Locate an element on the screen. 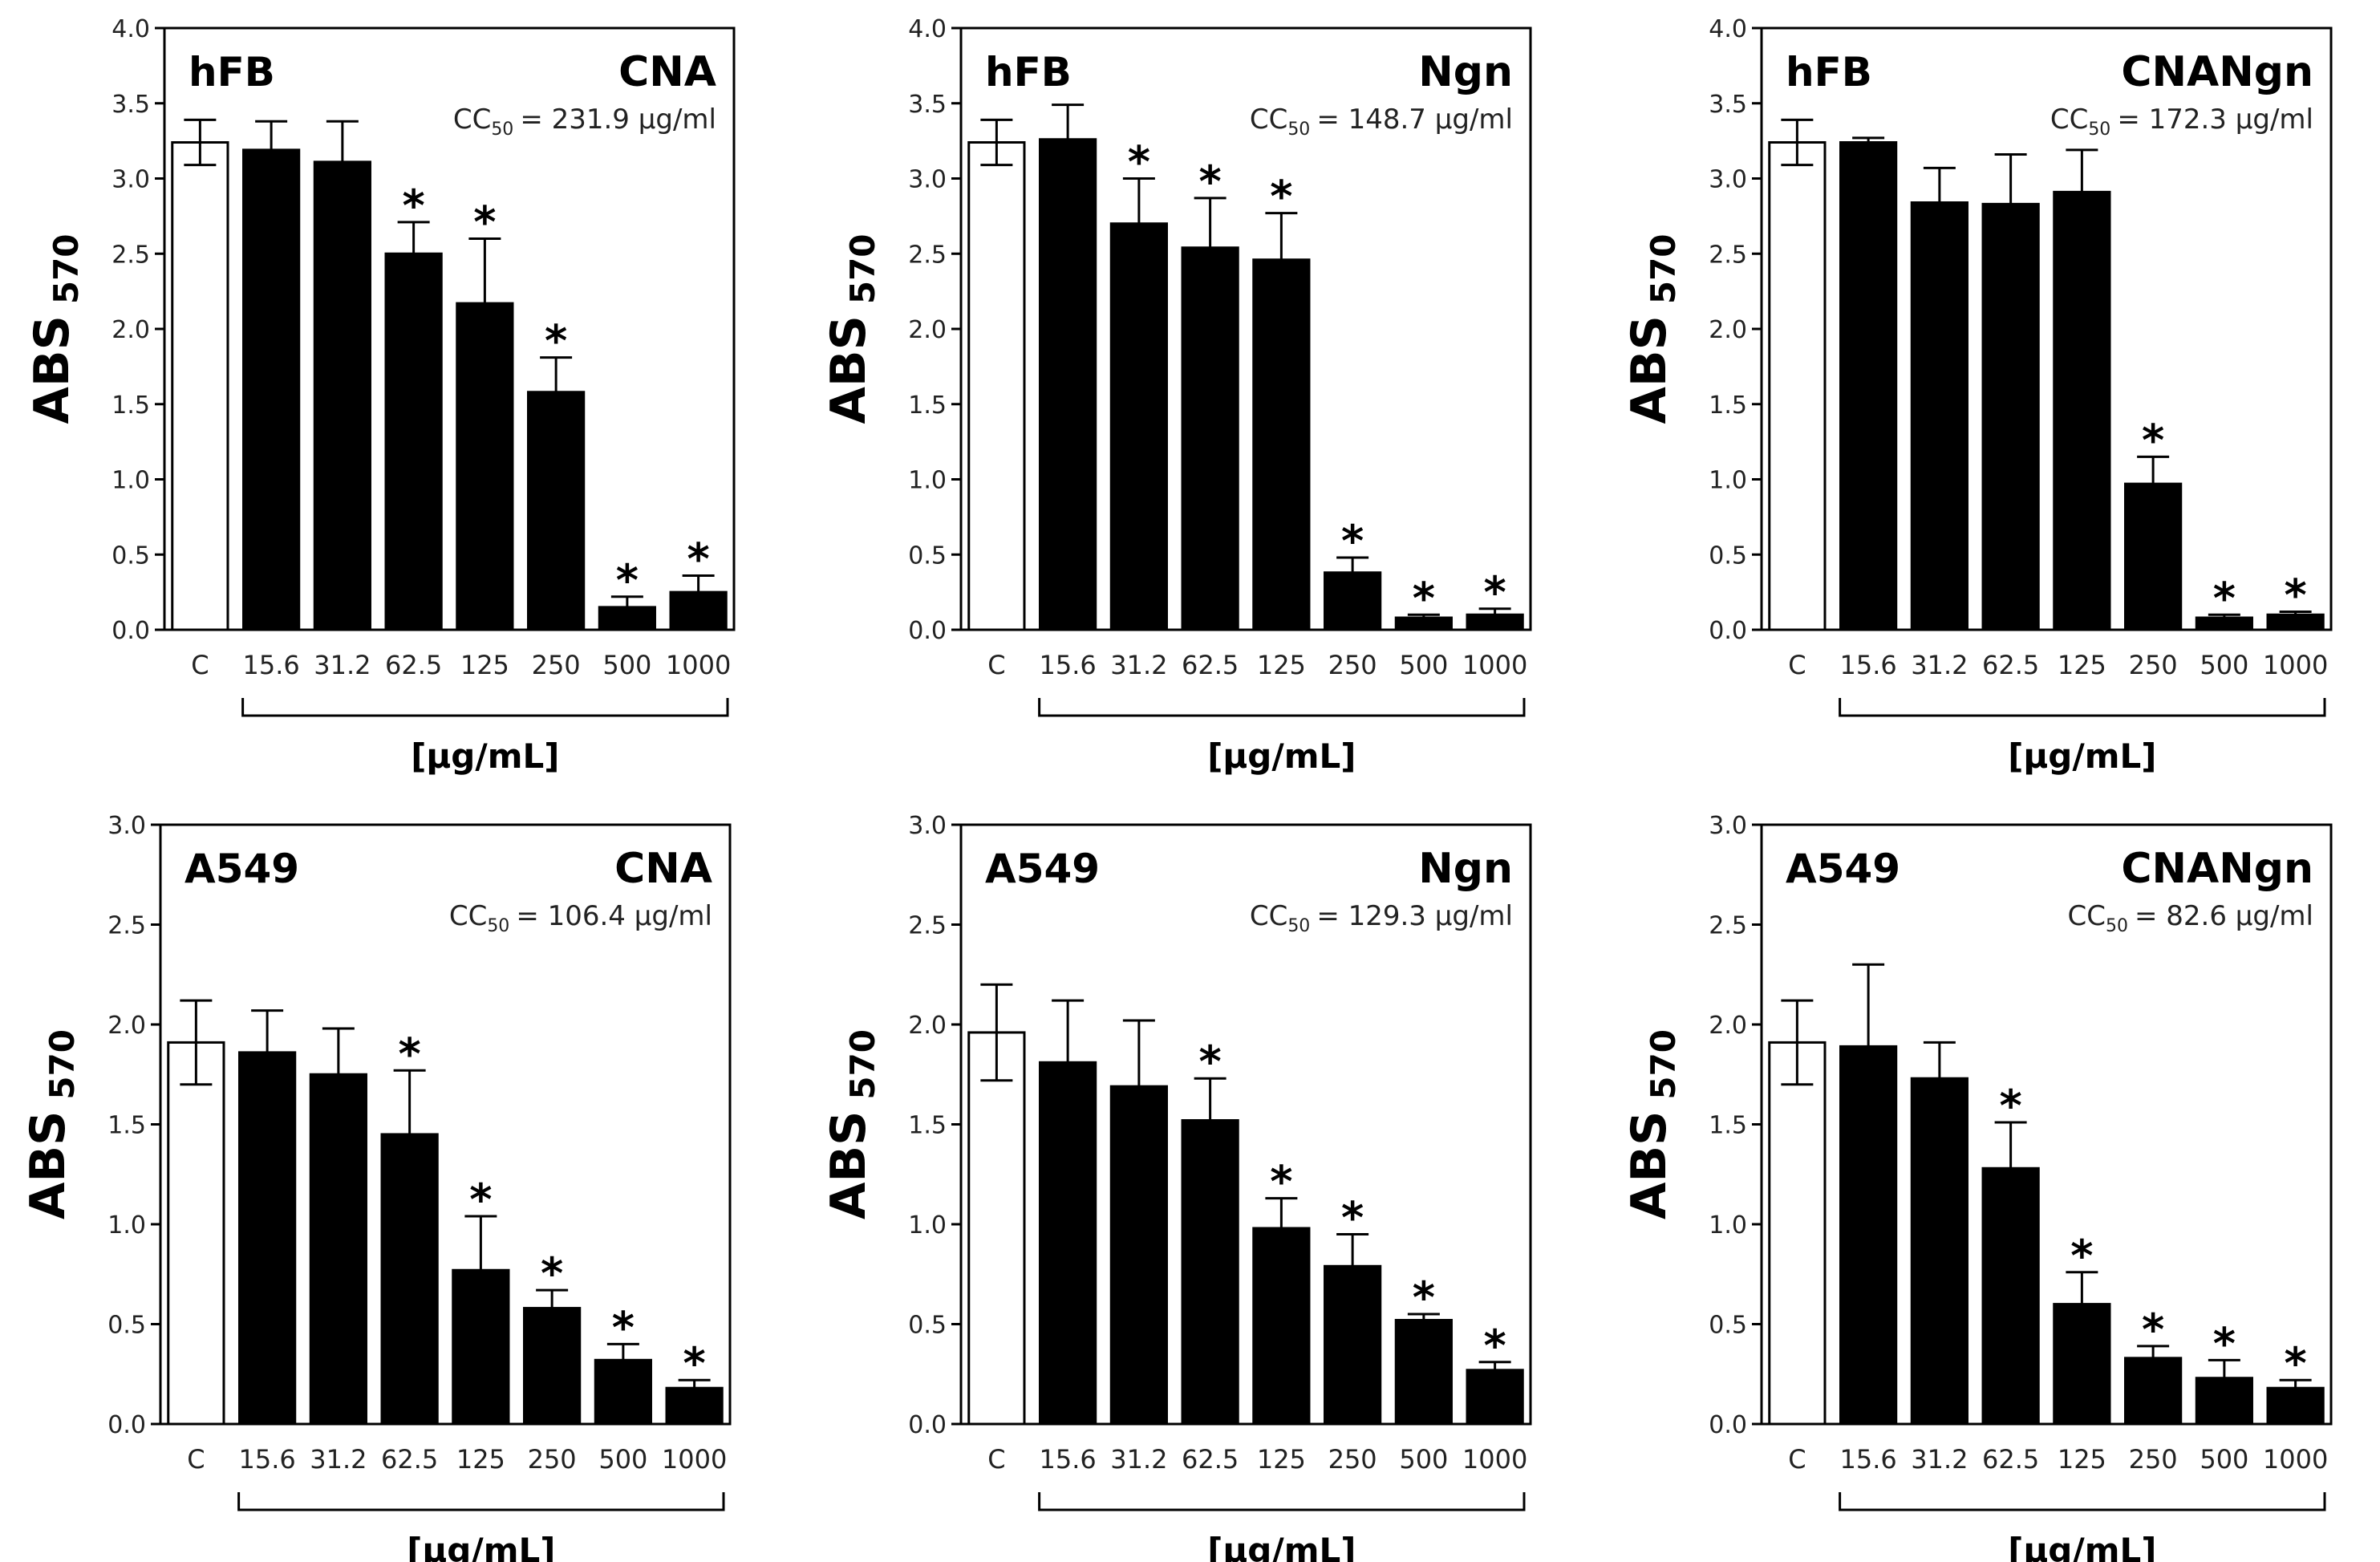 This screenshot has width=2380, height=1562. y-tick-label: 0.5 is located at coordinates (130, 556).